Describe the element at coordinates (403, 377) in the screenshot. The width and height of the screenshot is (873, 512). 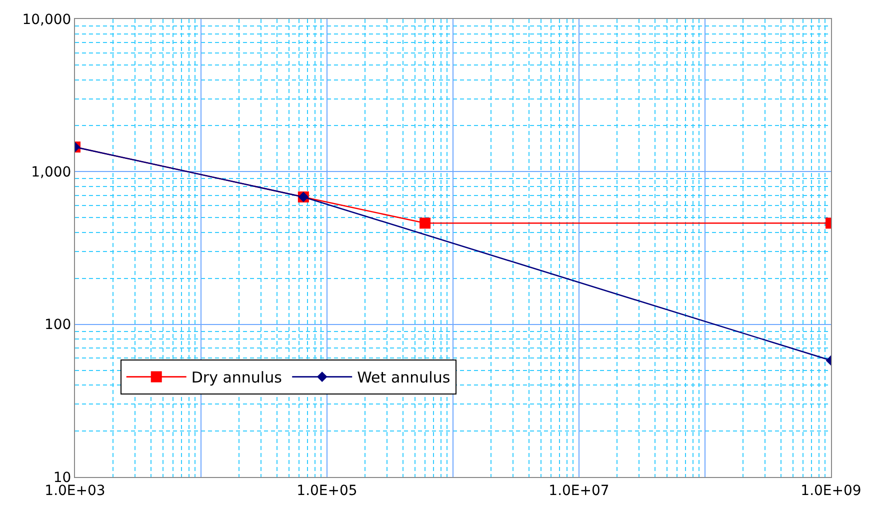
I see `legend-label: Wet annulus` at that location.